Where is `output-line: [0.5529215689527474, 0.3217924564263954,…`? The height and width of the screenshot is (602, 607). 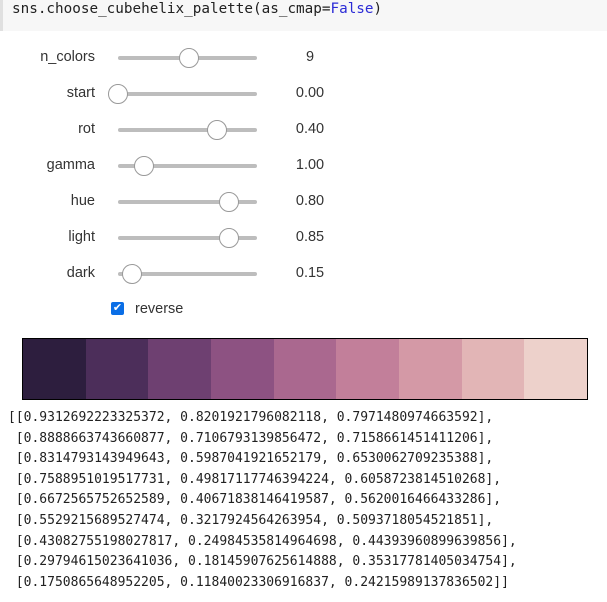 output-line: [0.5529215689527474, 0.3217924564263954,… is located at coordinates (251, 520).